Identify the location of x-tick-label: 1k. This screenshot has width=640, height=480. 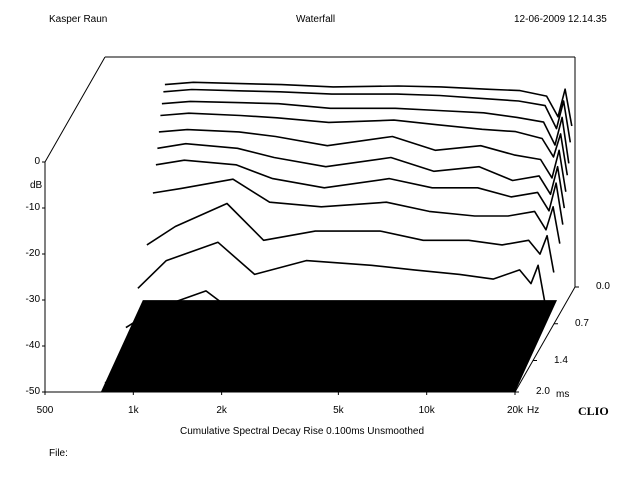
(133, 410).